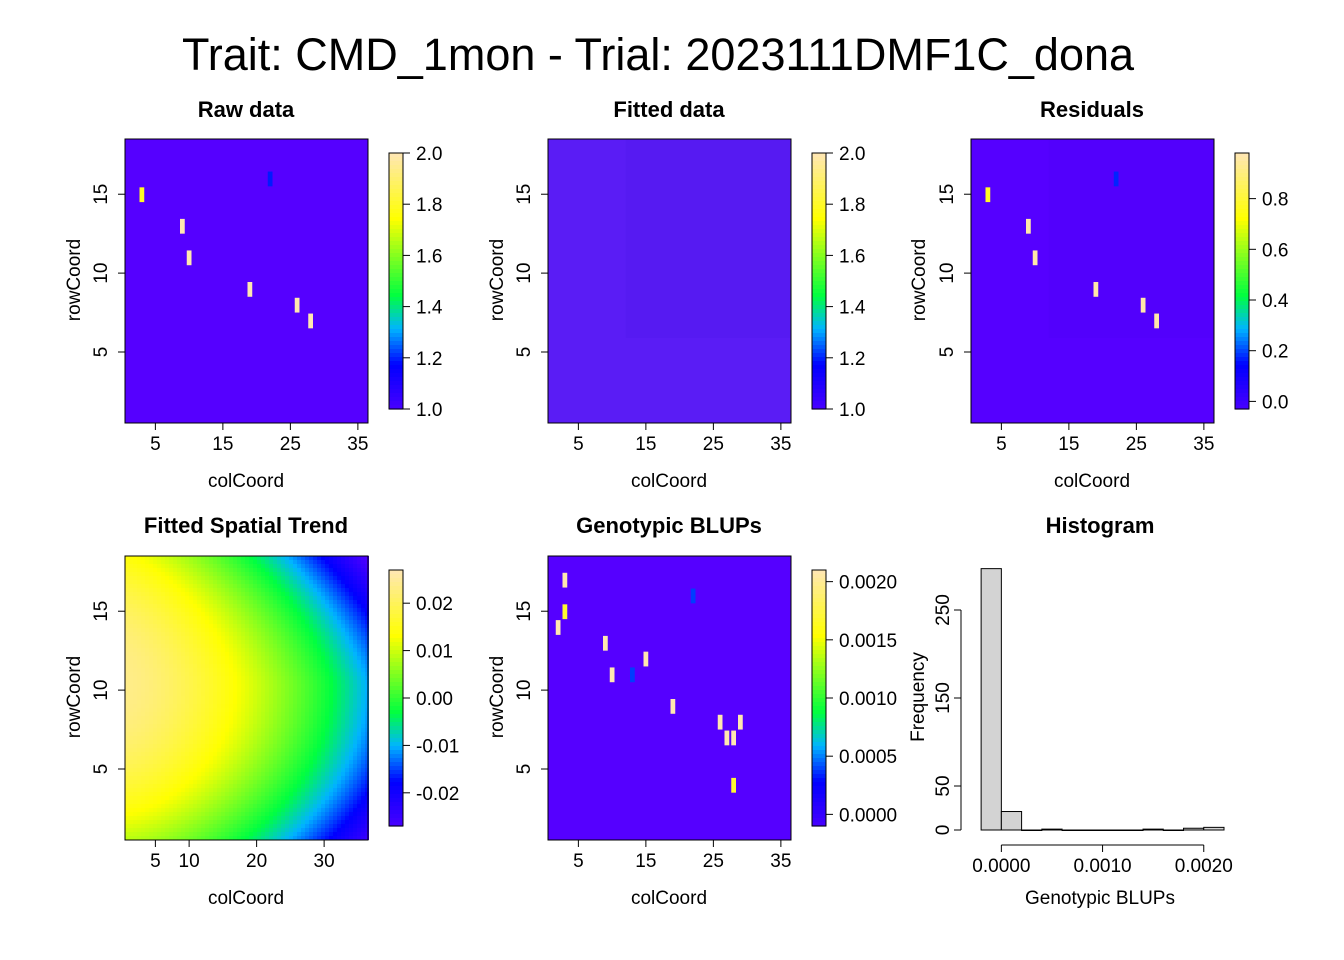  I want to click on heatmap-cell, so click(310, 321).